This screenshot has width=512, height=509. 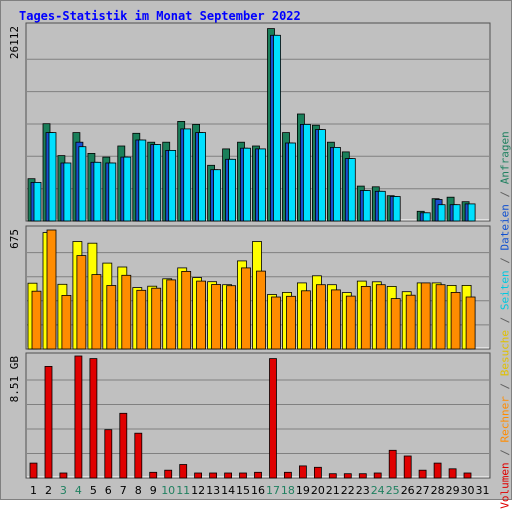 I want to click on side-legend-part-3: /, so click(x=505, y=386).